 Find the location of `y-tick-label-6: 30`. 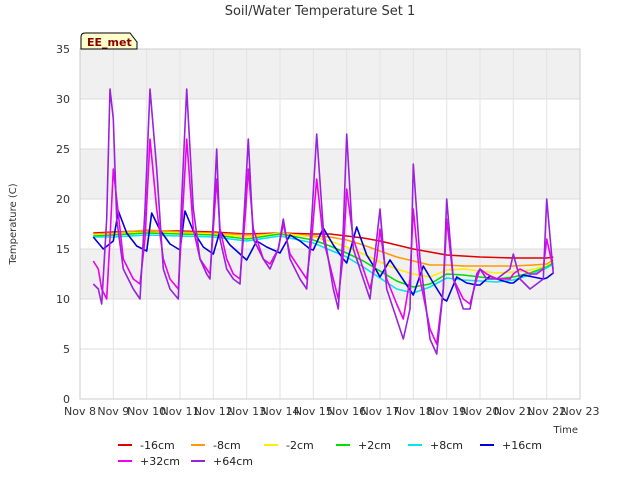

y-tick-label-6: 30 is located at coordinates (63, 99).